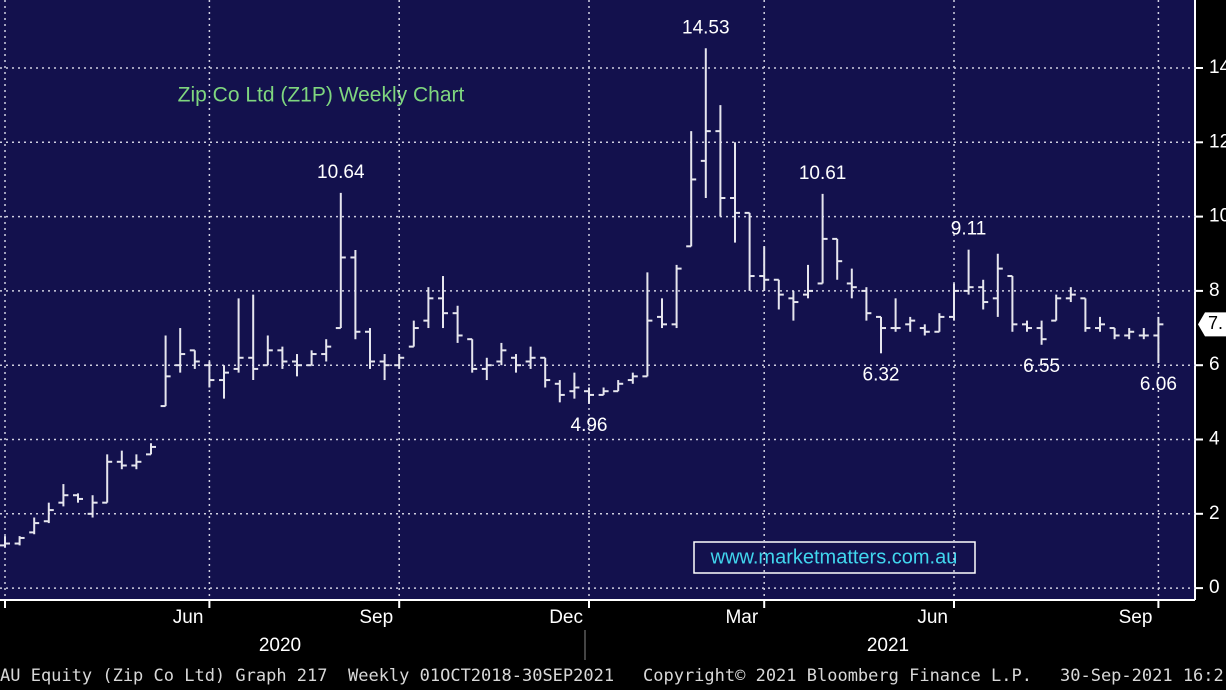 This screenshot has width=1226, height=690. What do you see at coordinates (706, 27) in the screenshot?
I see `annotation: 14.53` at bounding box center [706, 27].